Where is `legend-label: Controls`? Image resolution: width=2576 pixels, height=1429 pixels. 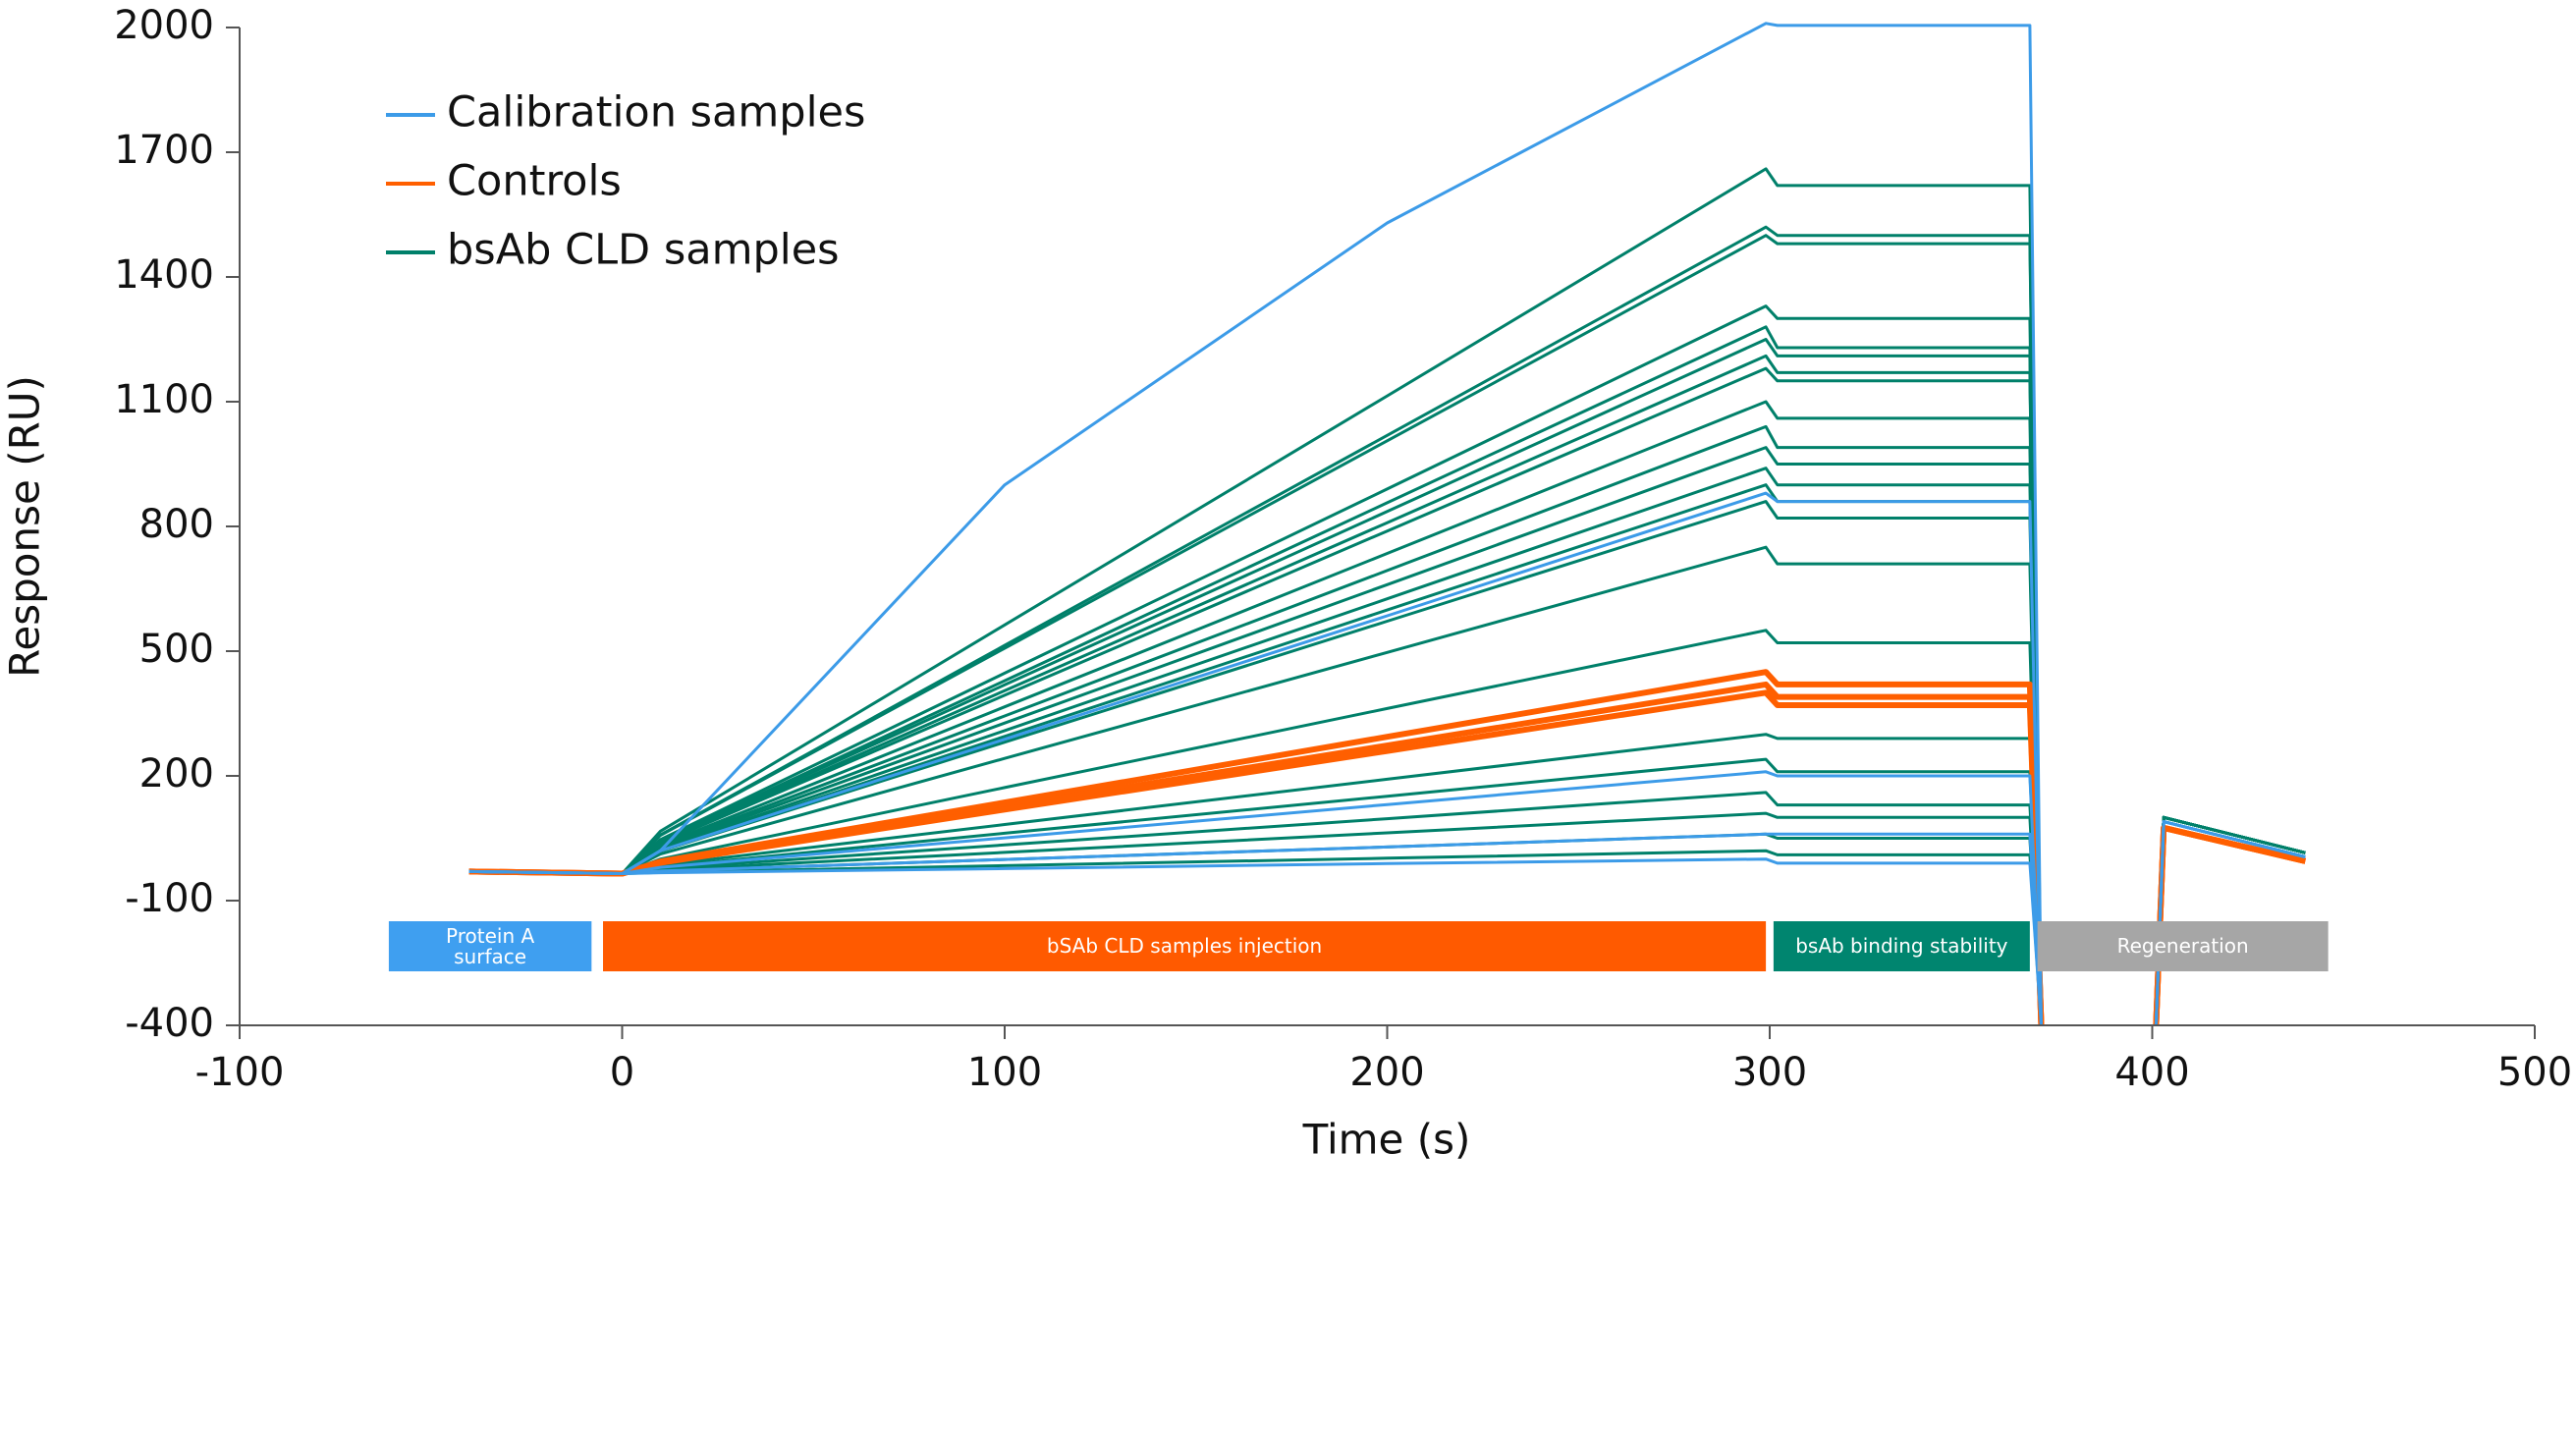
legend-label: Controls is located at coordinates (534, 181).